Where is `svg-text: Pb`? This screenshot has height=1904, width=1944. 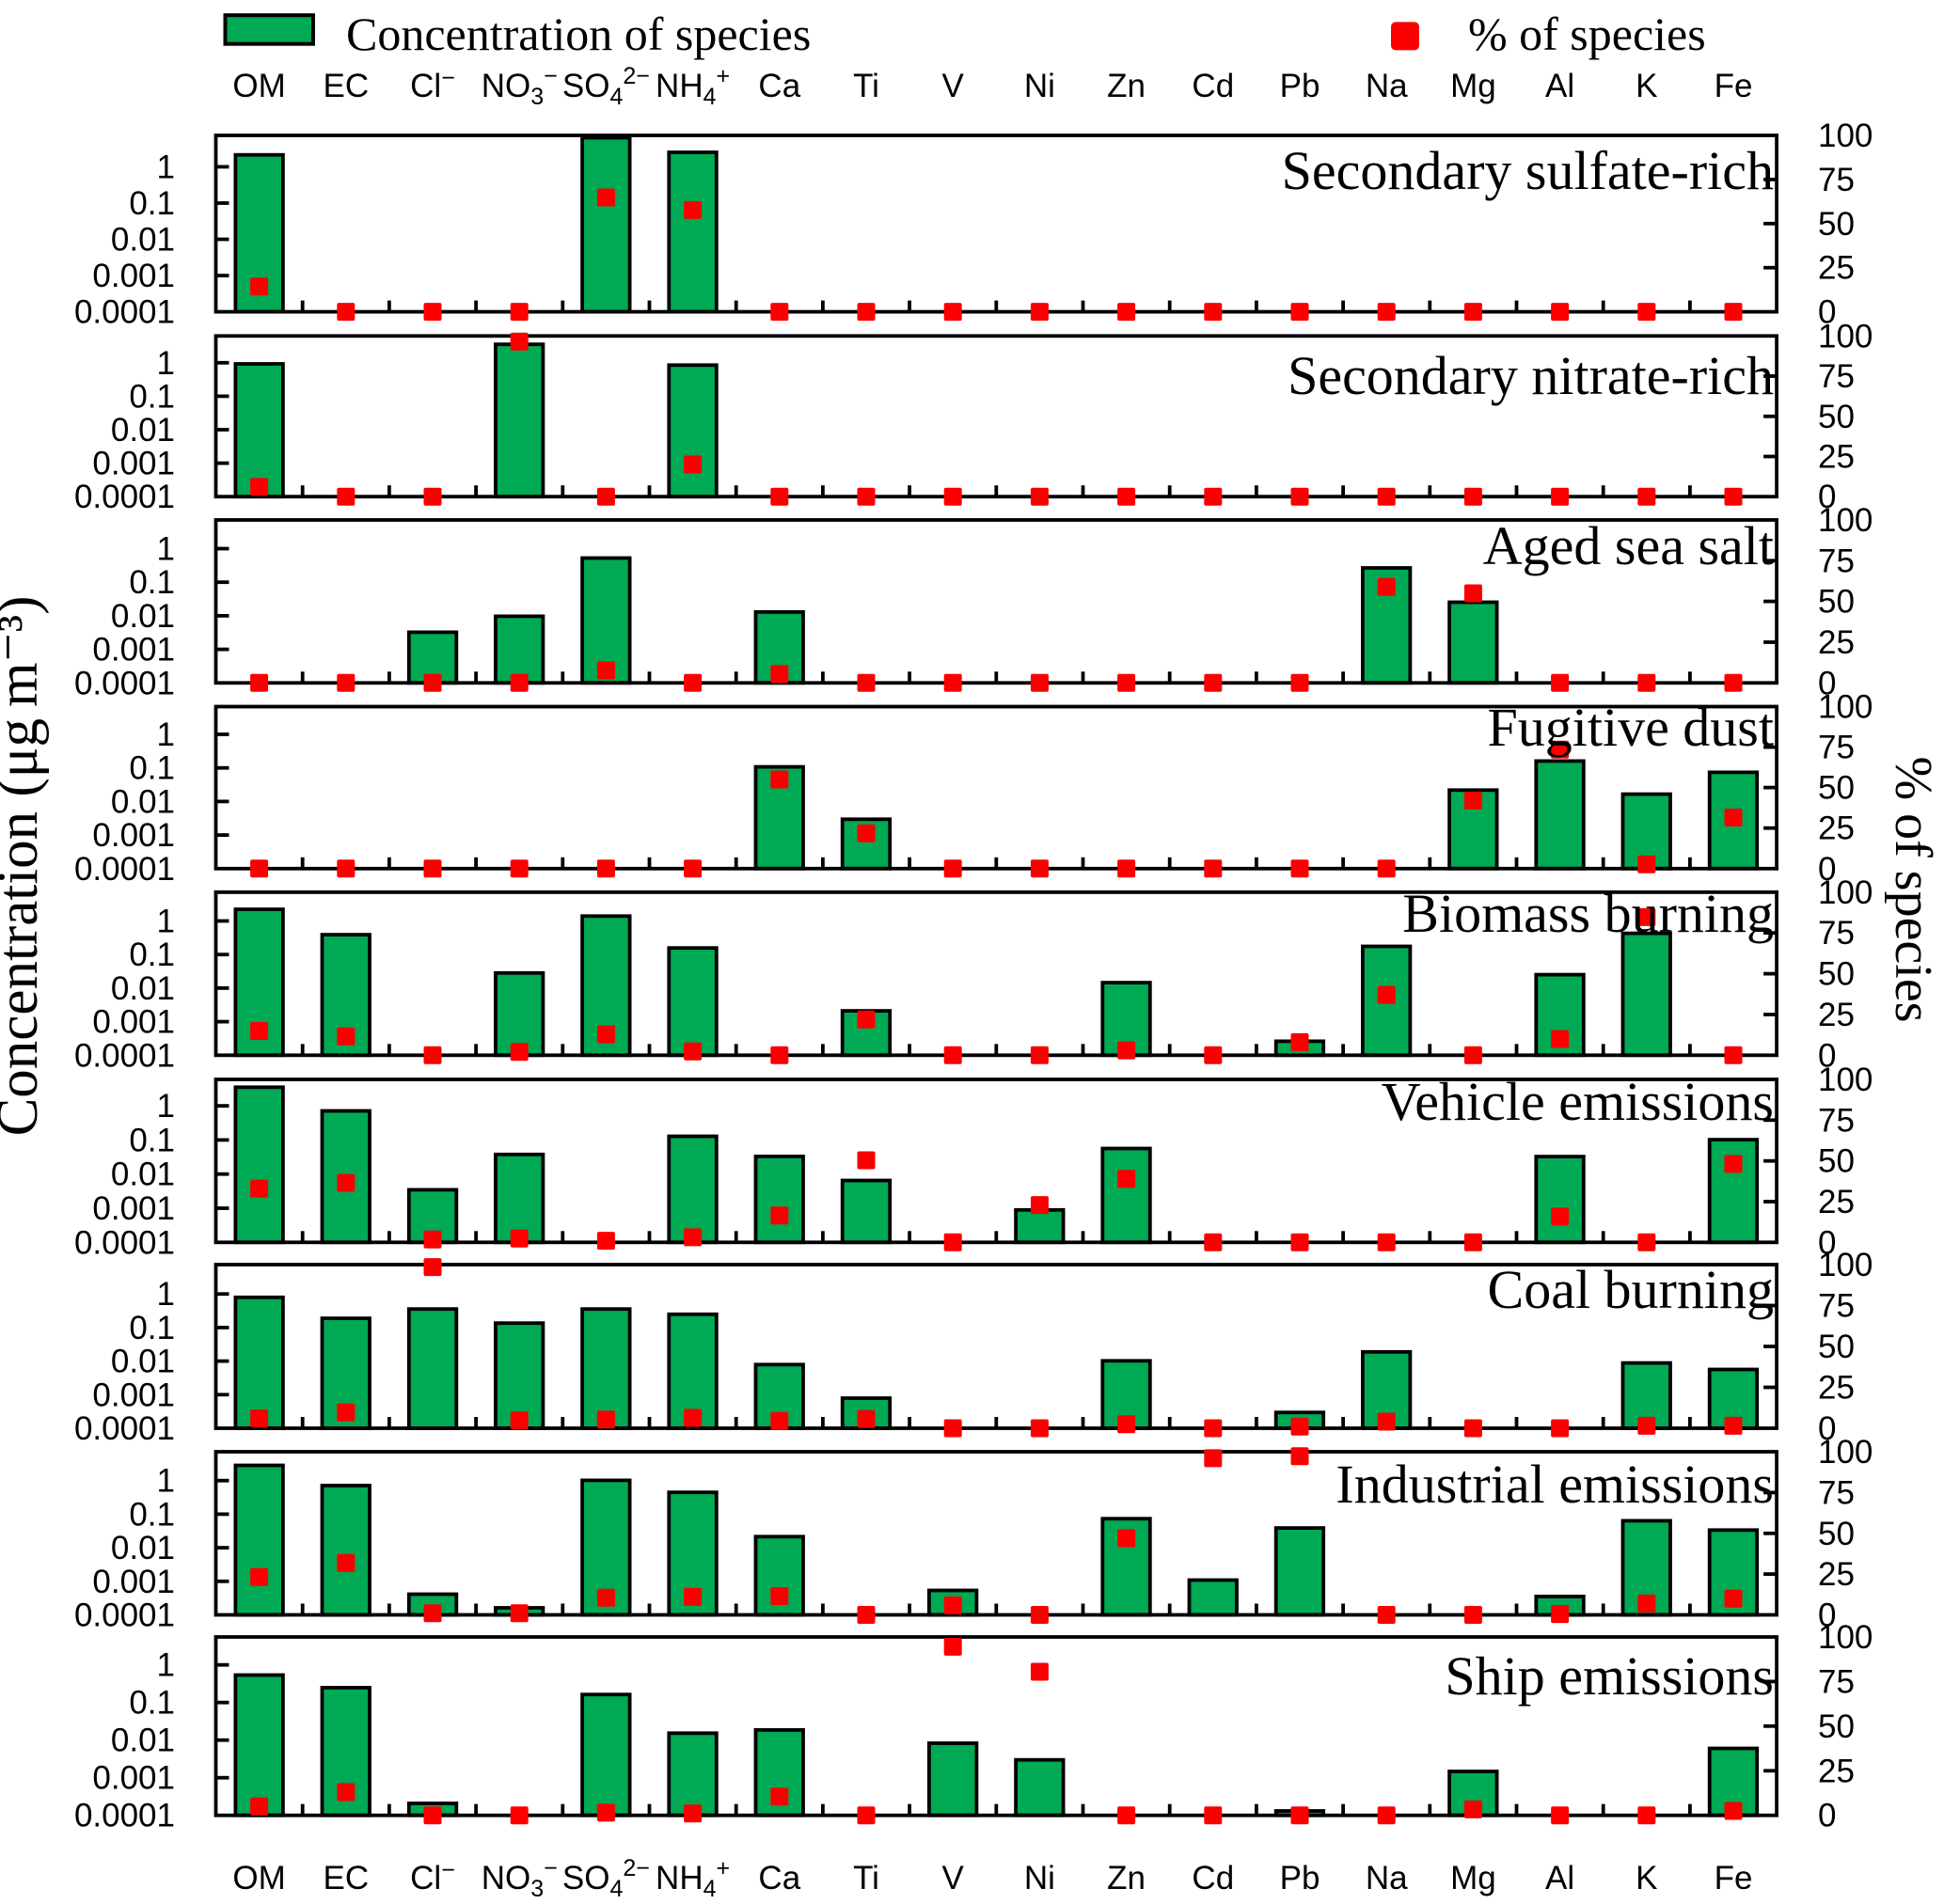
svg-text: Pb is located at coordinates (1300, 86).